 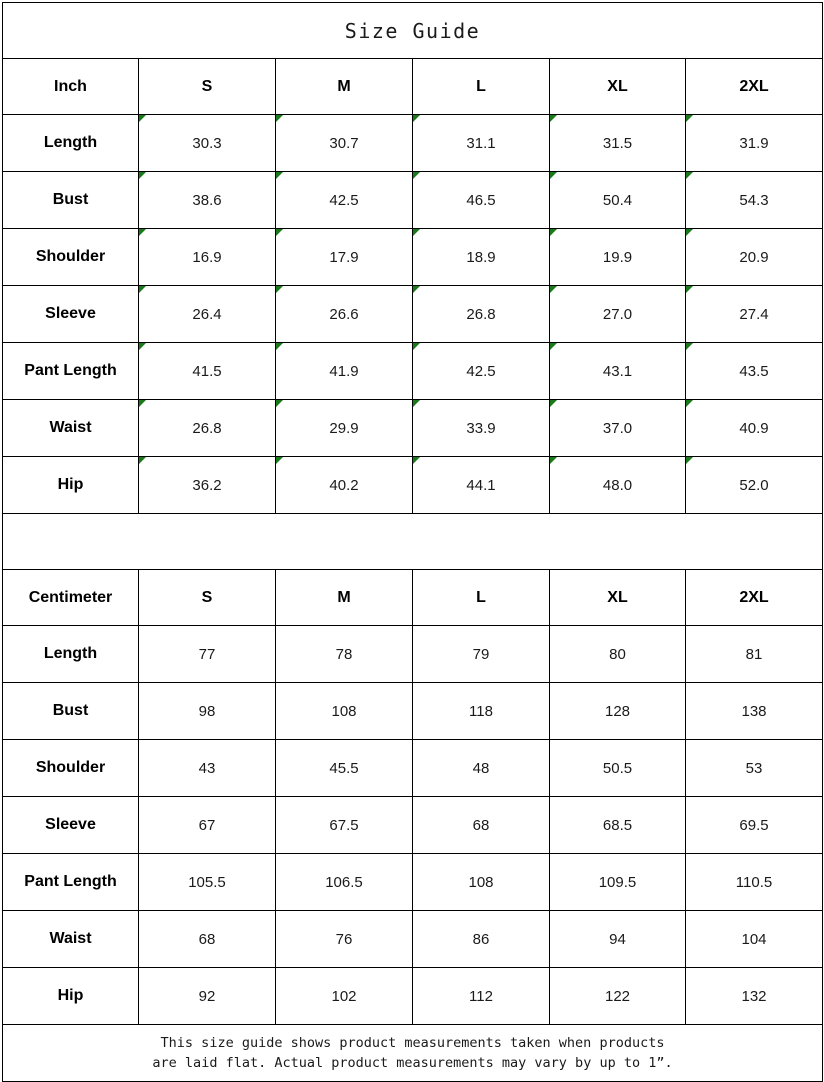 I want to click on measurement-row: Waist 68 76 86 94 104, so click(x=413, y=939).